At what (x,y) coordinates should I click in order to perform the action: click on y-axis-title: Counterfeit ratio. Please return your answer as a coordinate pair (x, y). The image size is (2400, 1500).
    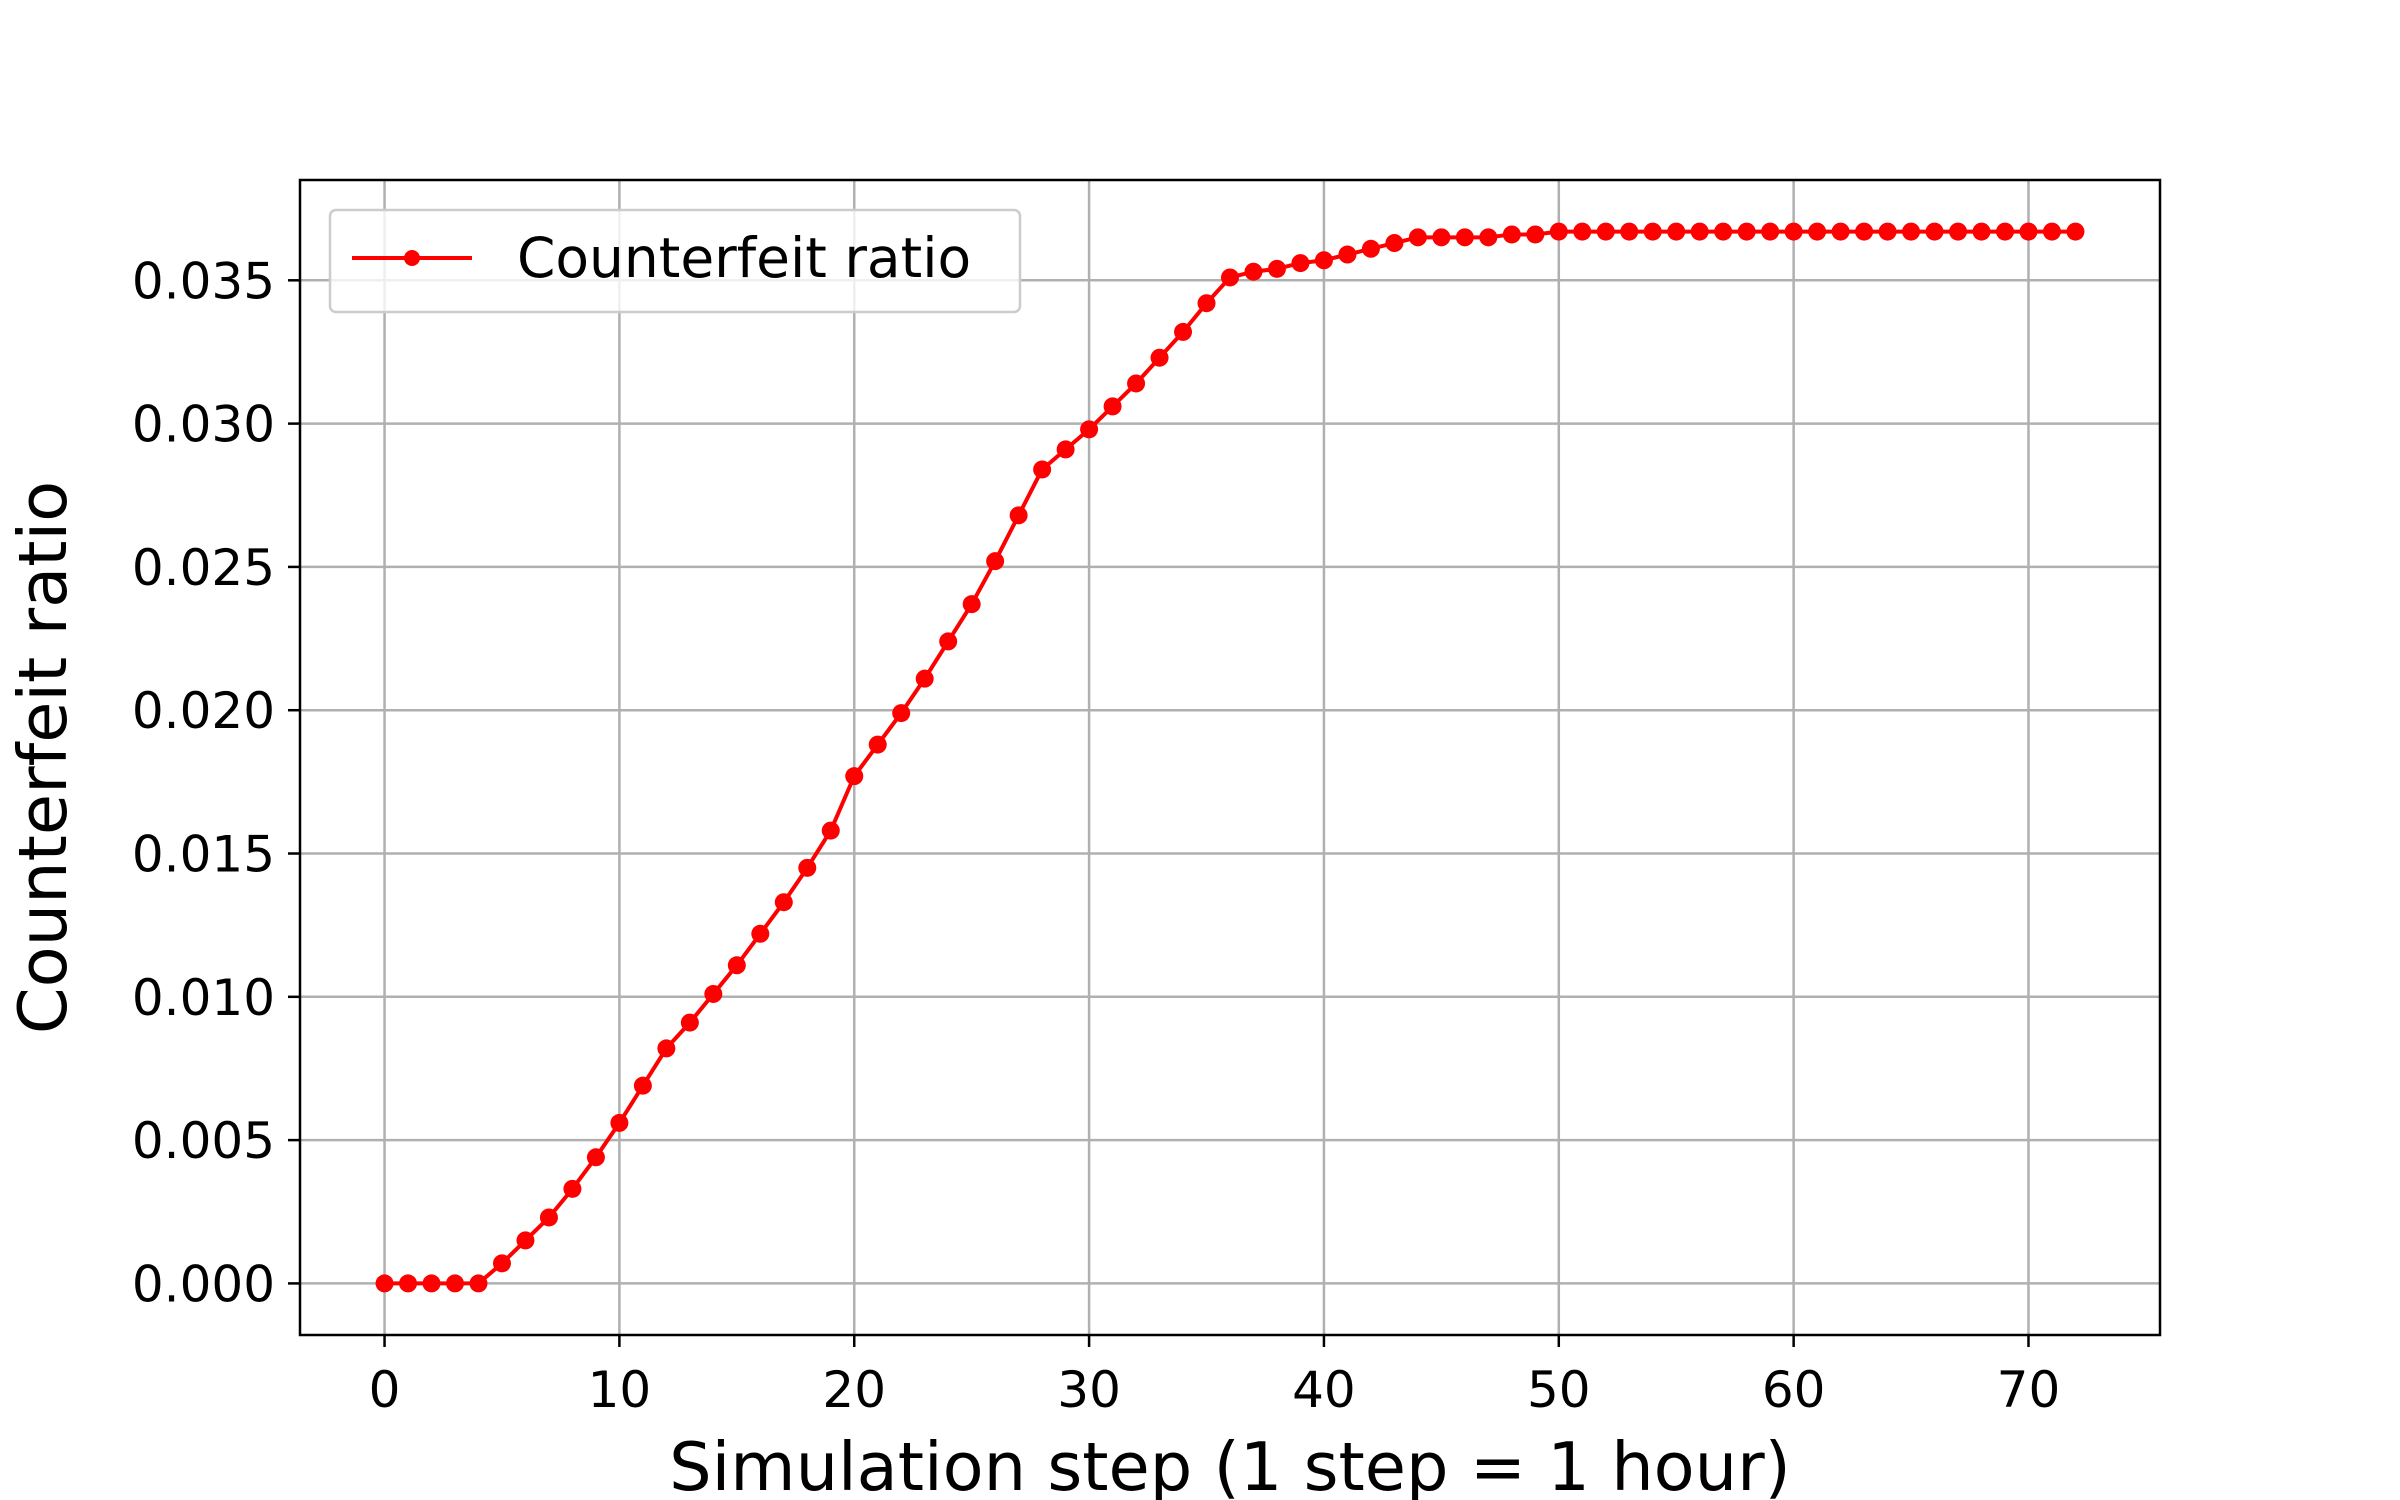
    Looking at the image, I should click on (43, 757).